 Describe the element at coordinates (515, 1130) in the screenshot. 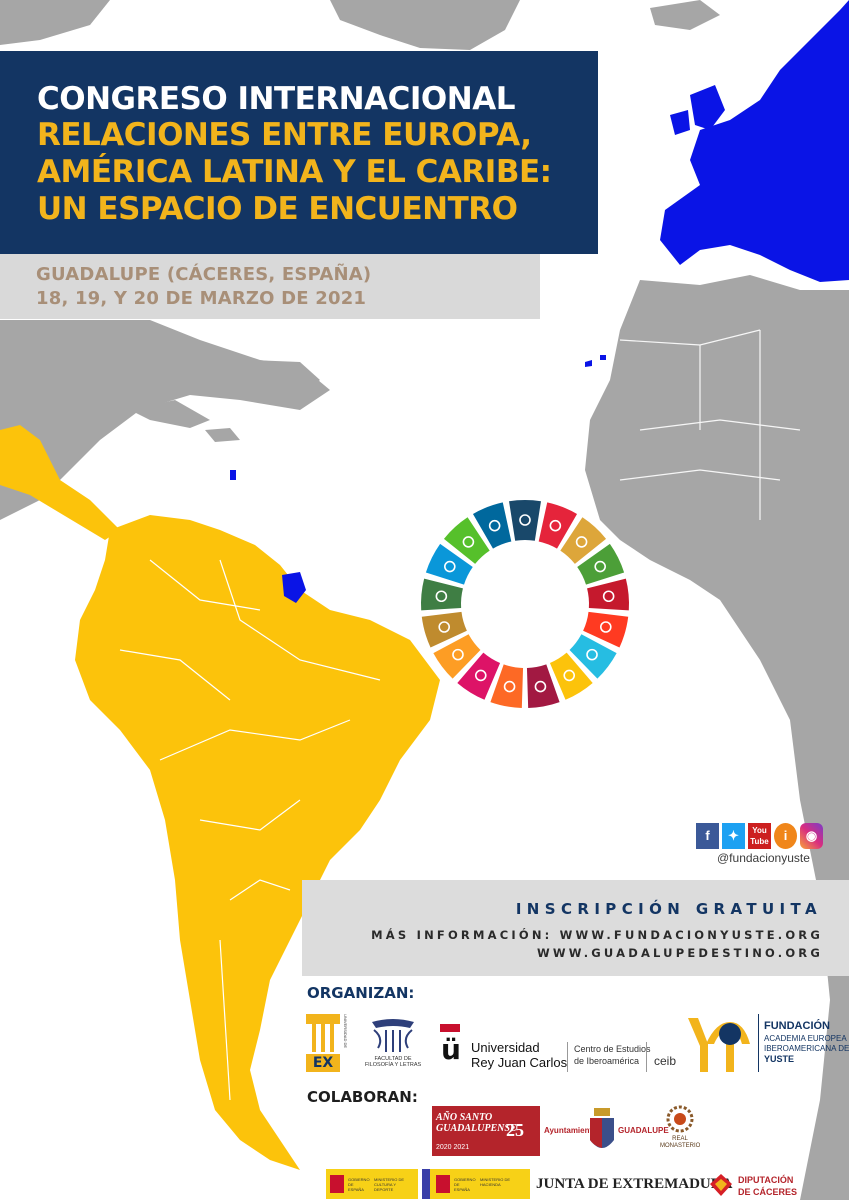

I see `anniversary-number: 25` at that location.